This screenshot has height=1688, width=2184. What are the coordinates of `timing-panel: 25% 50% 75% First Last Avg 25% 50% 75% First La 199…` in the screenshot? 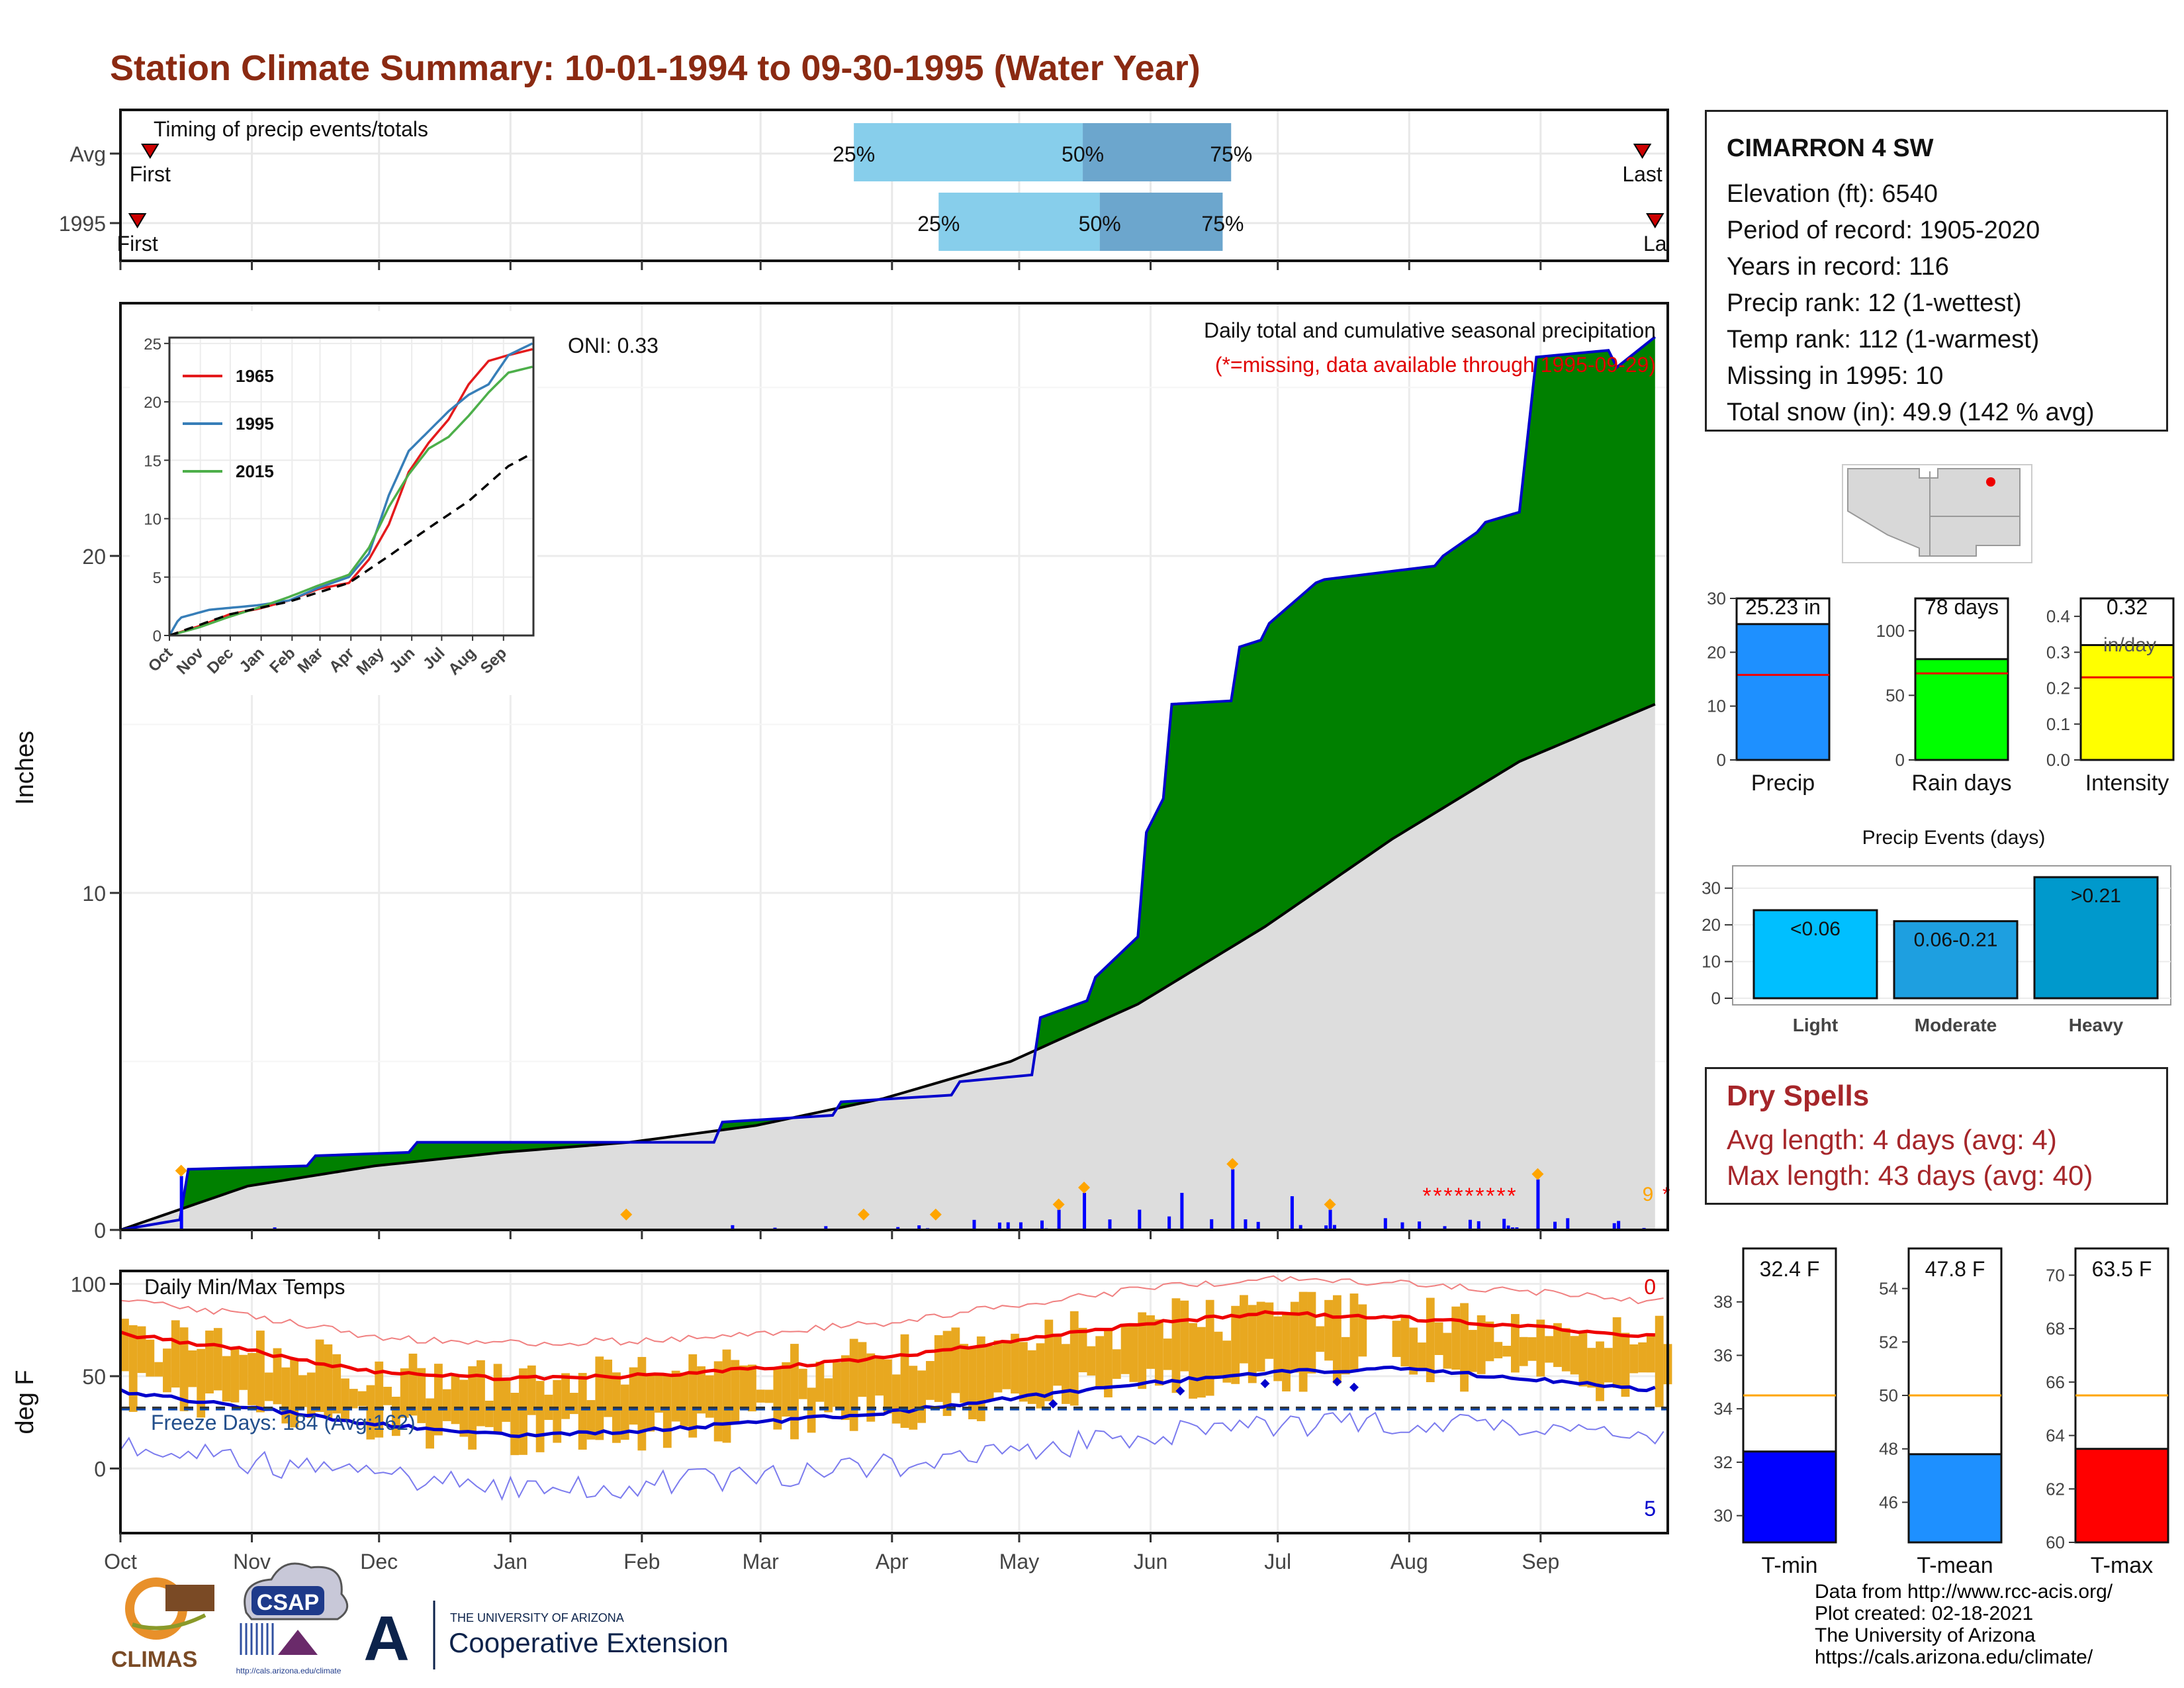 It's located at (864, 189).